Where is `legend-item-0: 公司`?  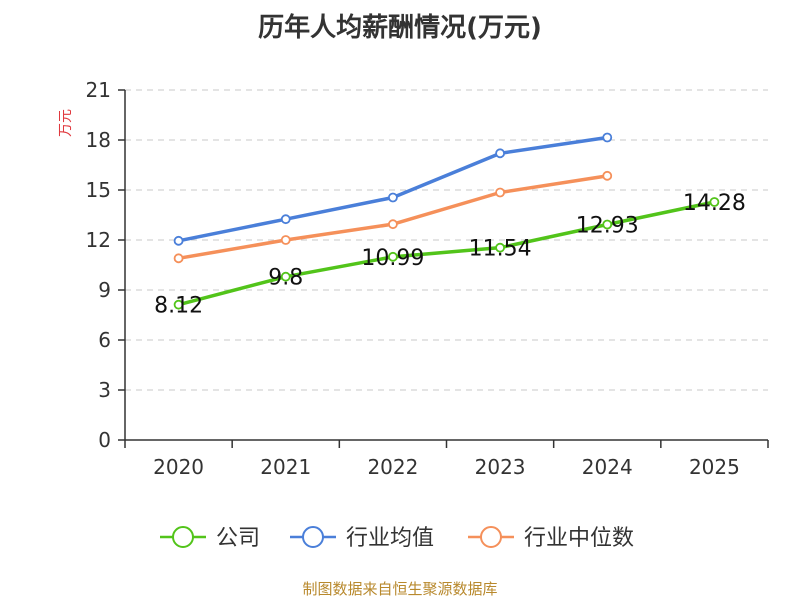
legend-item-0: 公司 is located at coordinates (210, 538).